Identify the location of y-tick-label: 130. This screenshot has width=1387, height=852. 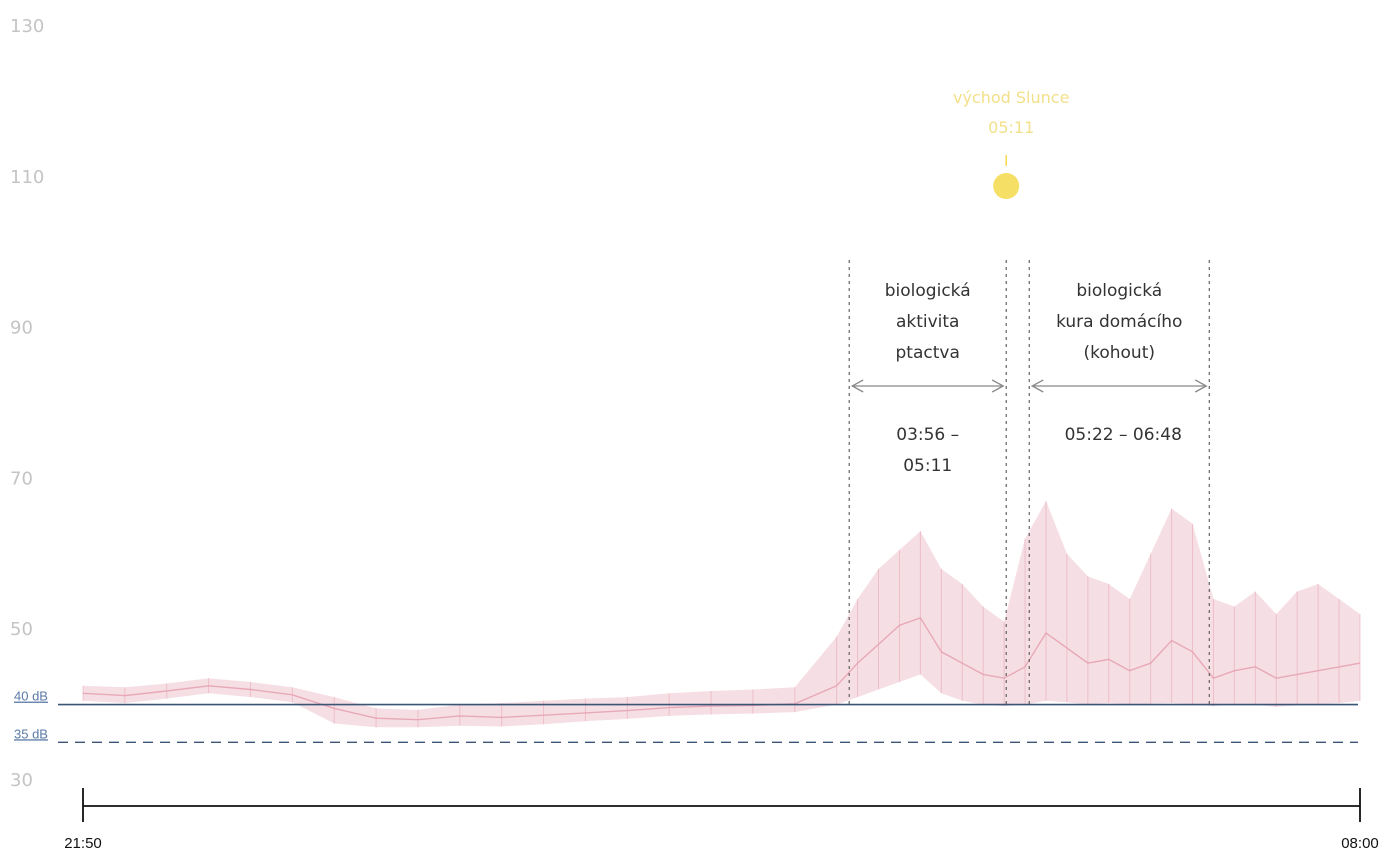
(27, 26).